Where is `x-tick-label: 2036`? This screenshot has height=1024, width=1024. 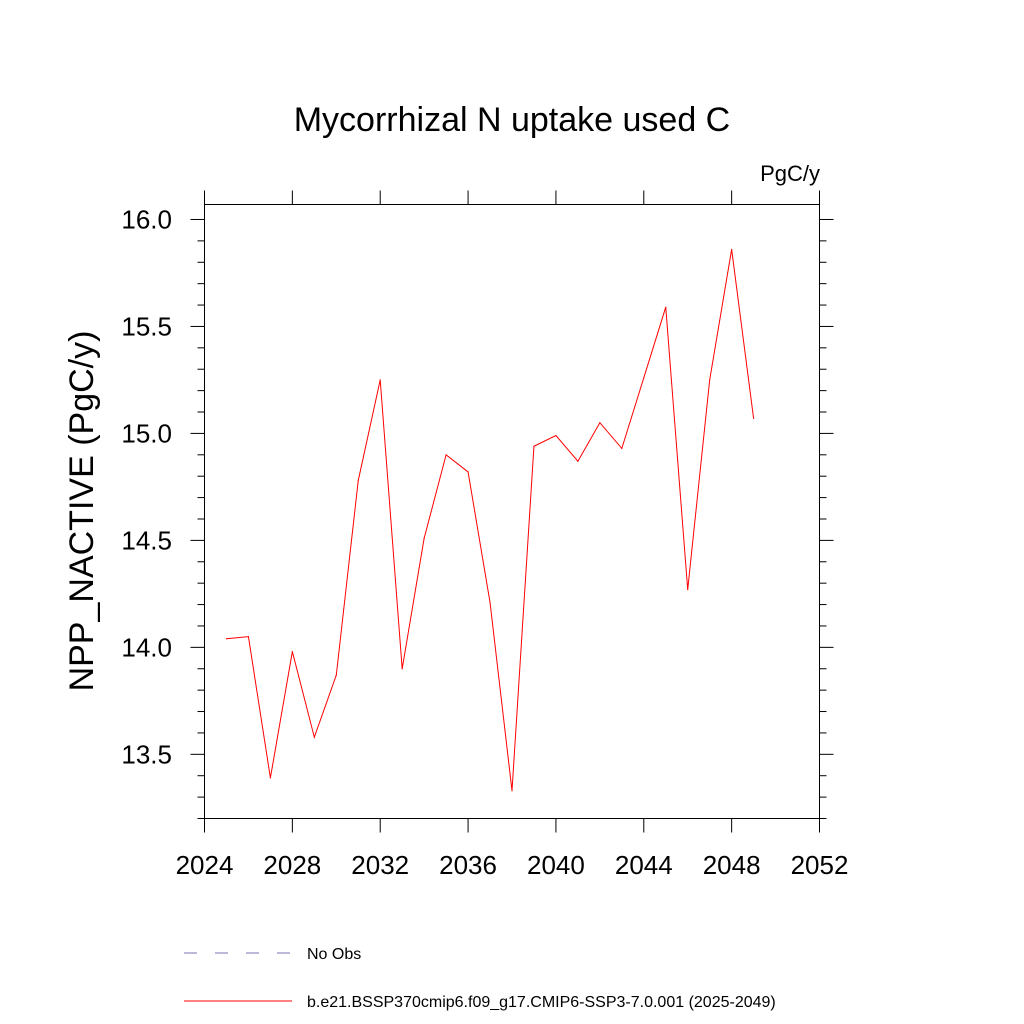
x-tick-label: 2036 is located at coordinates (468, 865).